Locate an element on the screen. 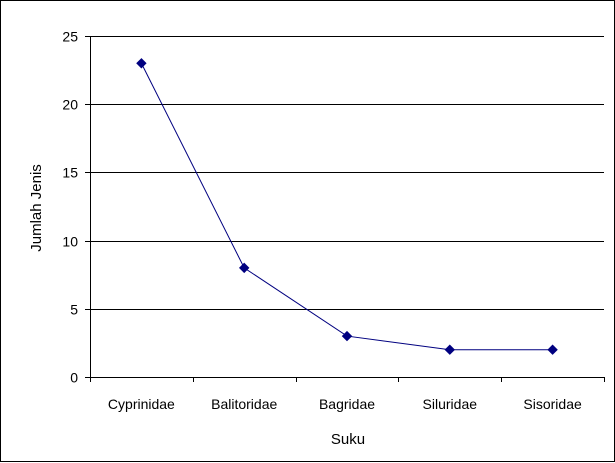 Image resolution: width=615 pixels, height=463 pixels. y-tick-label: 10 is located at coordinates (70, 242).